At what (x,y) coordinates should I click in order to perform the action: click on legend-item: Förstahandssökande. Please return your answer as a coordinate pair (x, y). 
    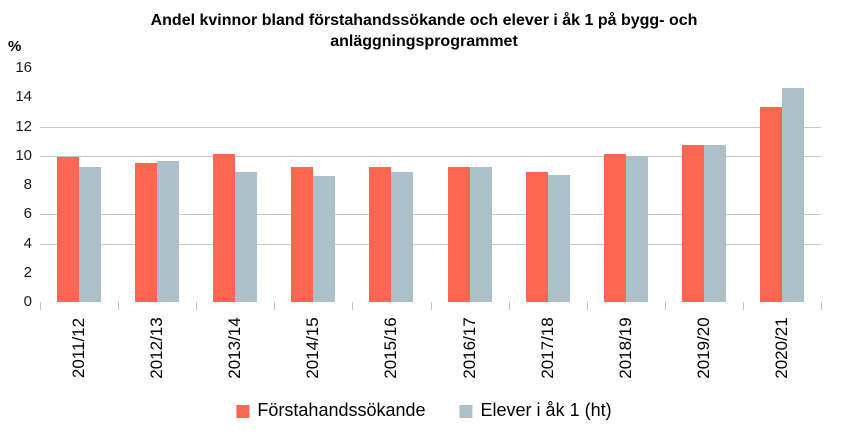
    Looking at the image, I should click on (331, 410).